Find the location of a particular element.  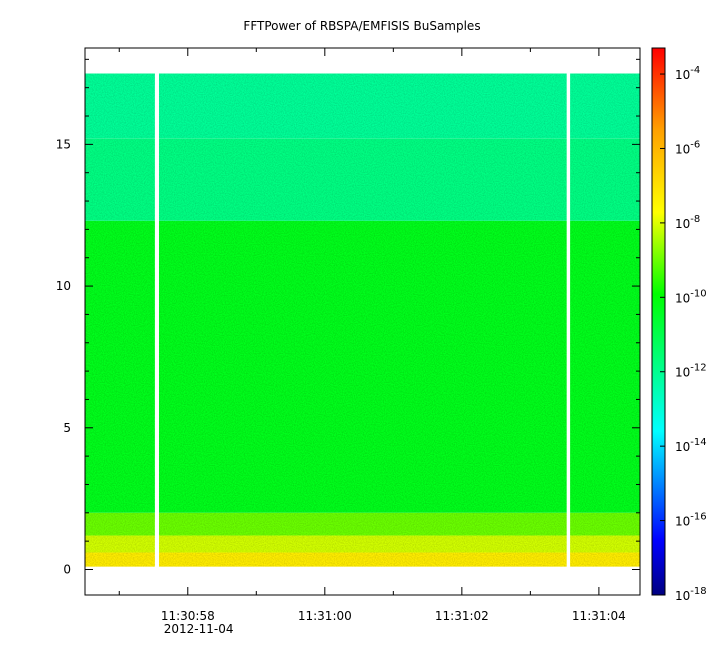

colorbar-tick-label: 10⁻⁸ is located at coordinates (687, 222).